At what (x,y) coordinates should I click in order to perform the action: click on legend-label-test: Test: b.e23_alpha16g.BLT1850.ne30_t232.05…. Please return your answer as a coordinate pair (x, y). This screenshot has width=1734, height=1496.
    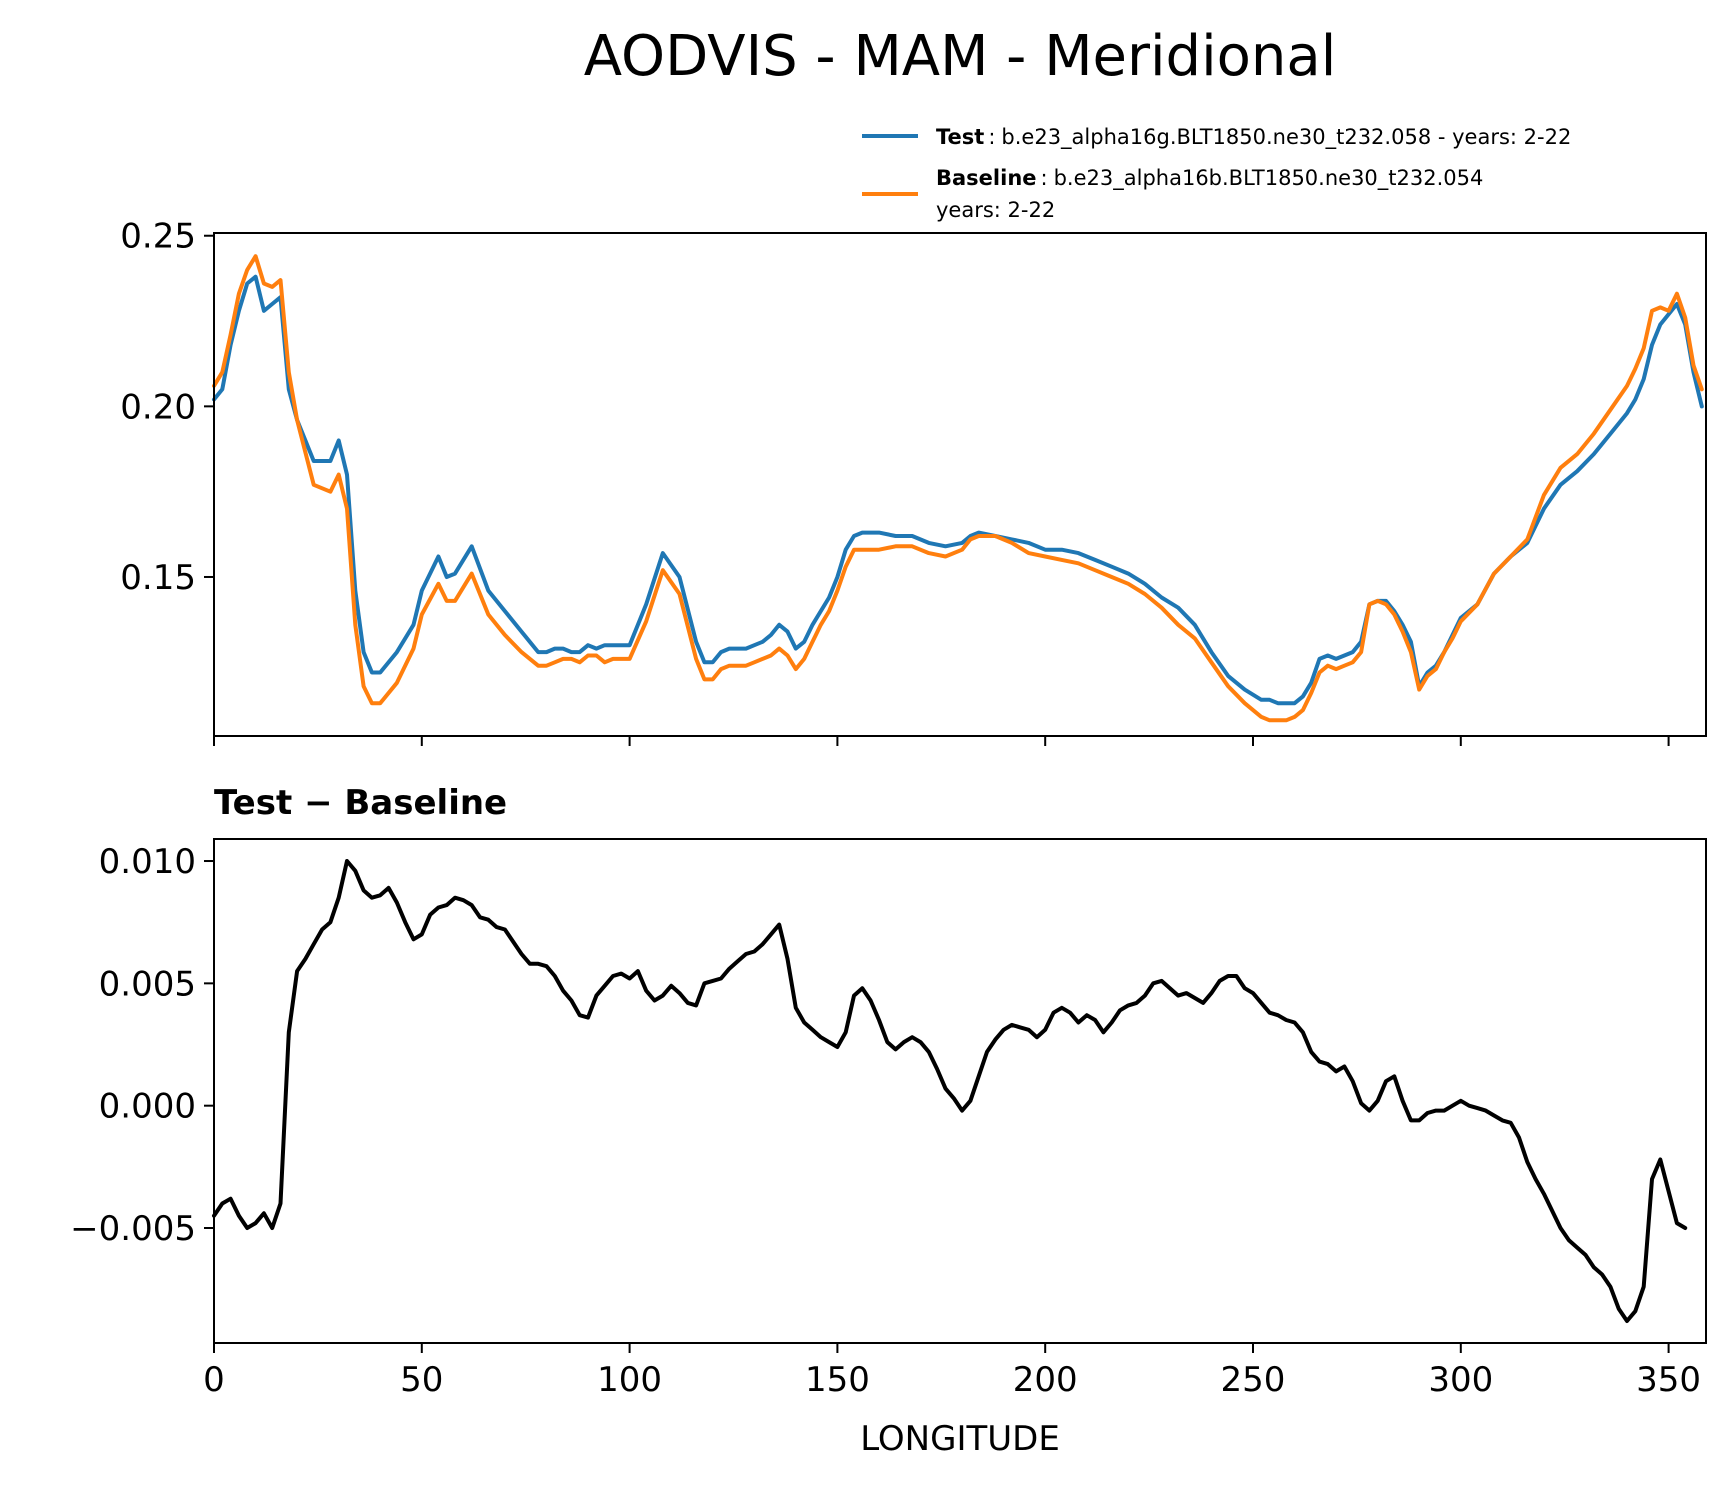
    Looking at the image, I should click on (1253, 137).